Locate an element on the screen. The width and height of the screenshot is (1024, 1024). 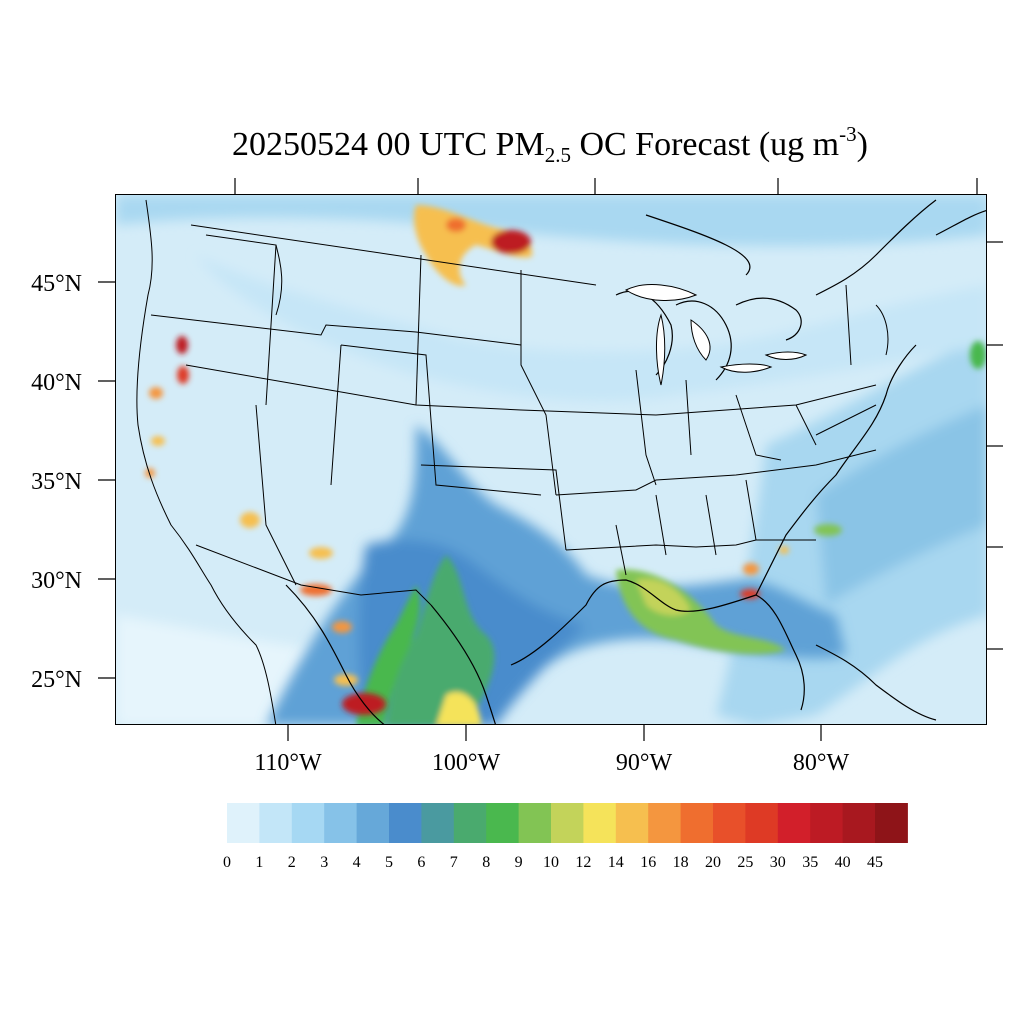
colorbar-level-label: 25 is located at coordinates (745, 862).